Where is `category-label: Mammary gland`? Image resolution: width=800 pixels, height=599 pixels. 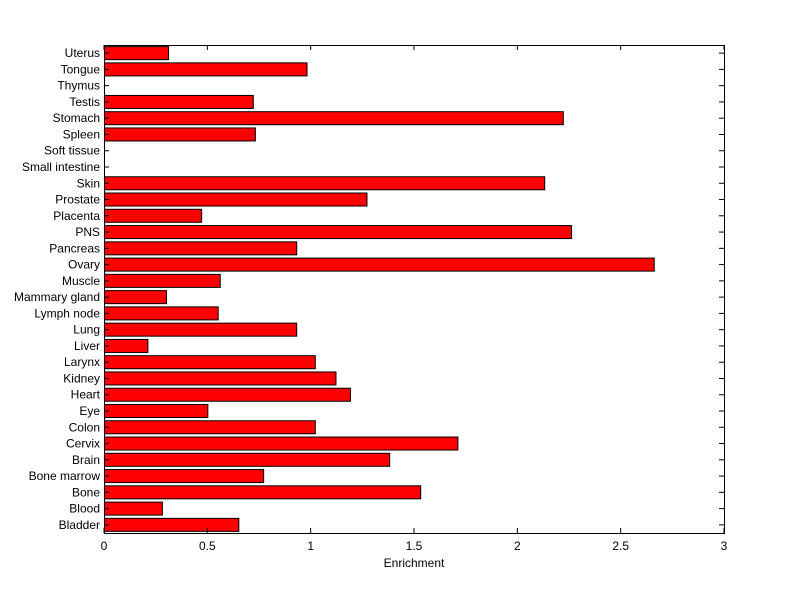 category-label: Mammary gland is located at coordinates (57, 297).